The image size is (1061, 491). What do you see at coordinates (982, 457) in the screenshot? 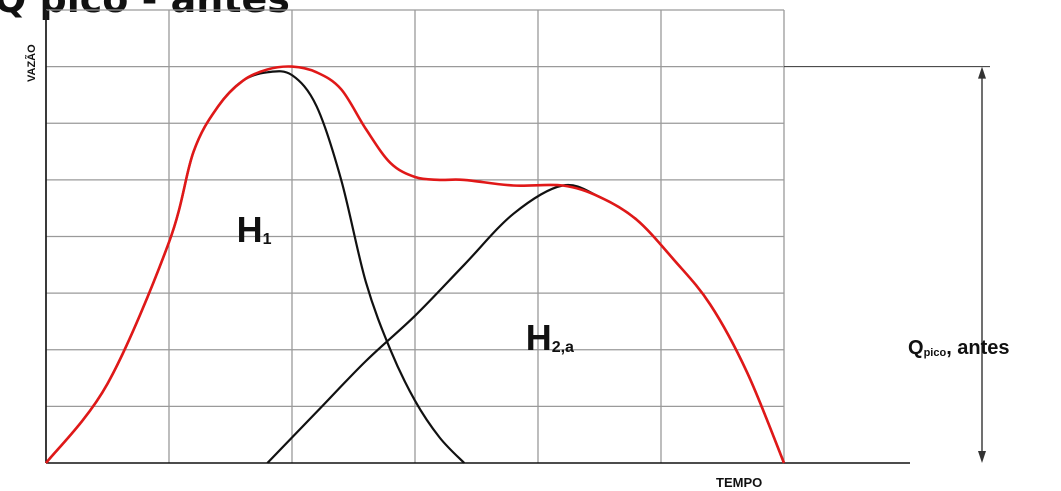
I see `arrowhead-down-icon` at bounding box center [982, 457].